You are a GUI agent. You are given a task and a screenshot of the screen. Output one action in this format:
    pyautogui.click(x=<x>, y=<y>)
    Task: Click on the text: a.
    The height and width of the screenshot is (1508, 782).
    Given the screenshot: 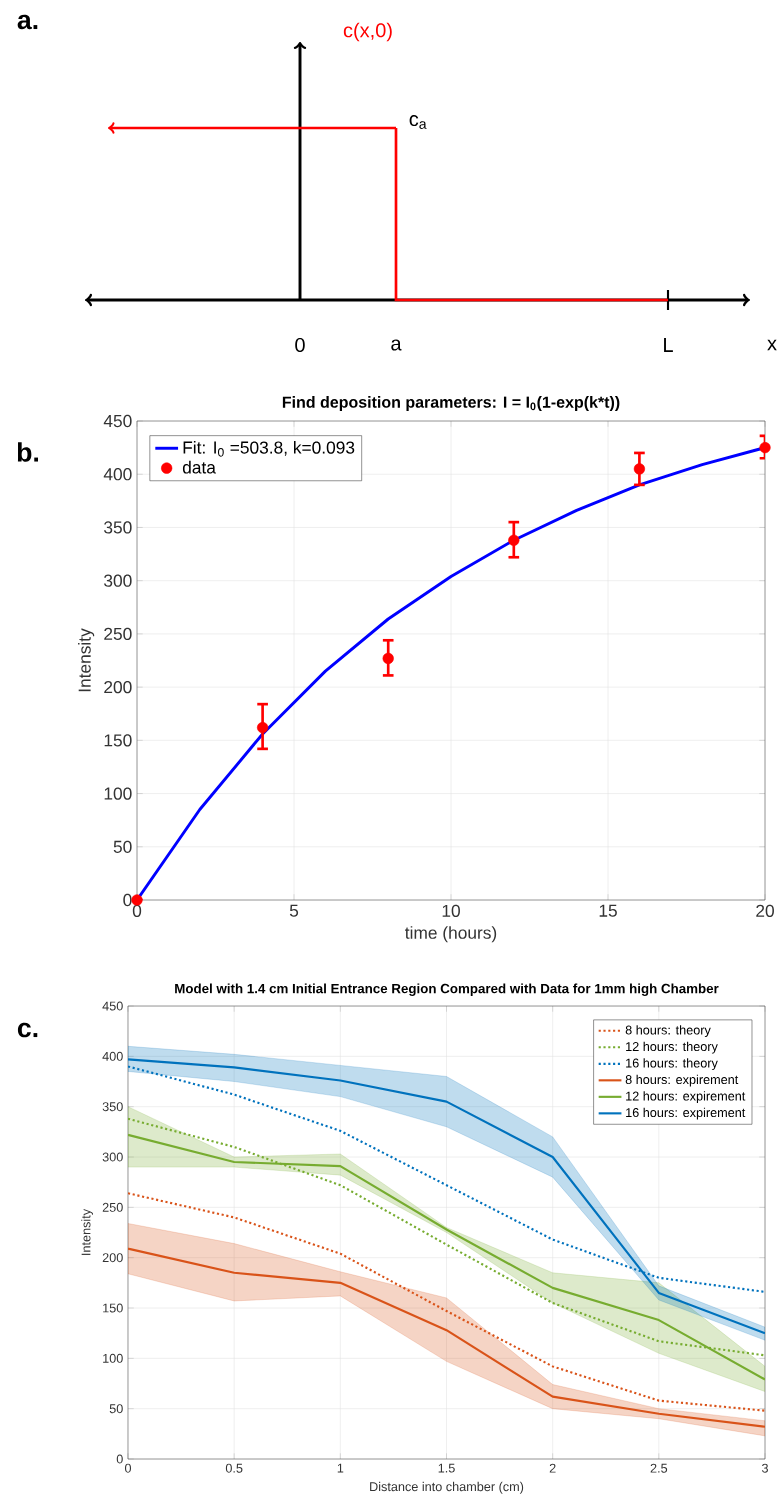 What is the action you would take?
    pyautogui.click(x=27, y=22)
    